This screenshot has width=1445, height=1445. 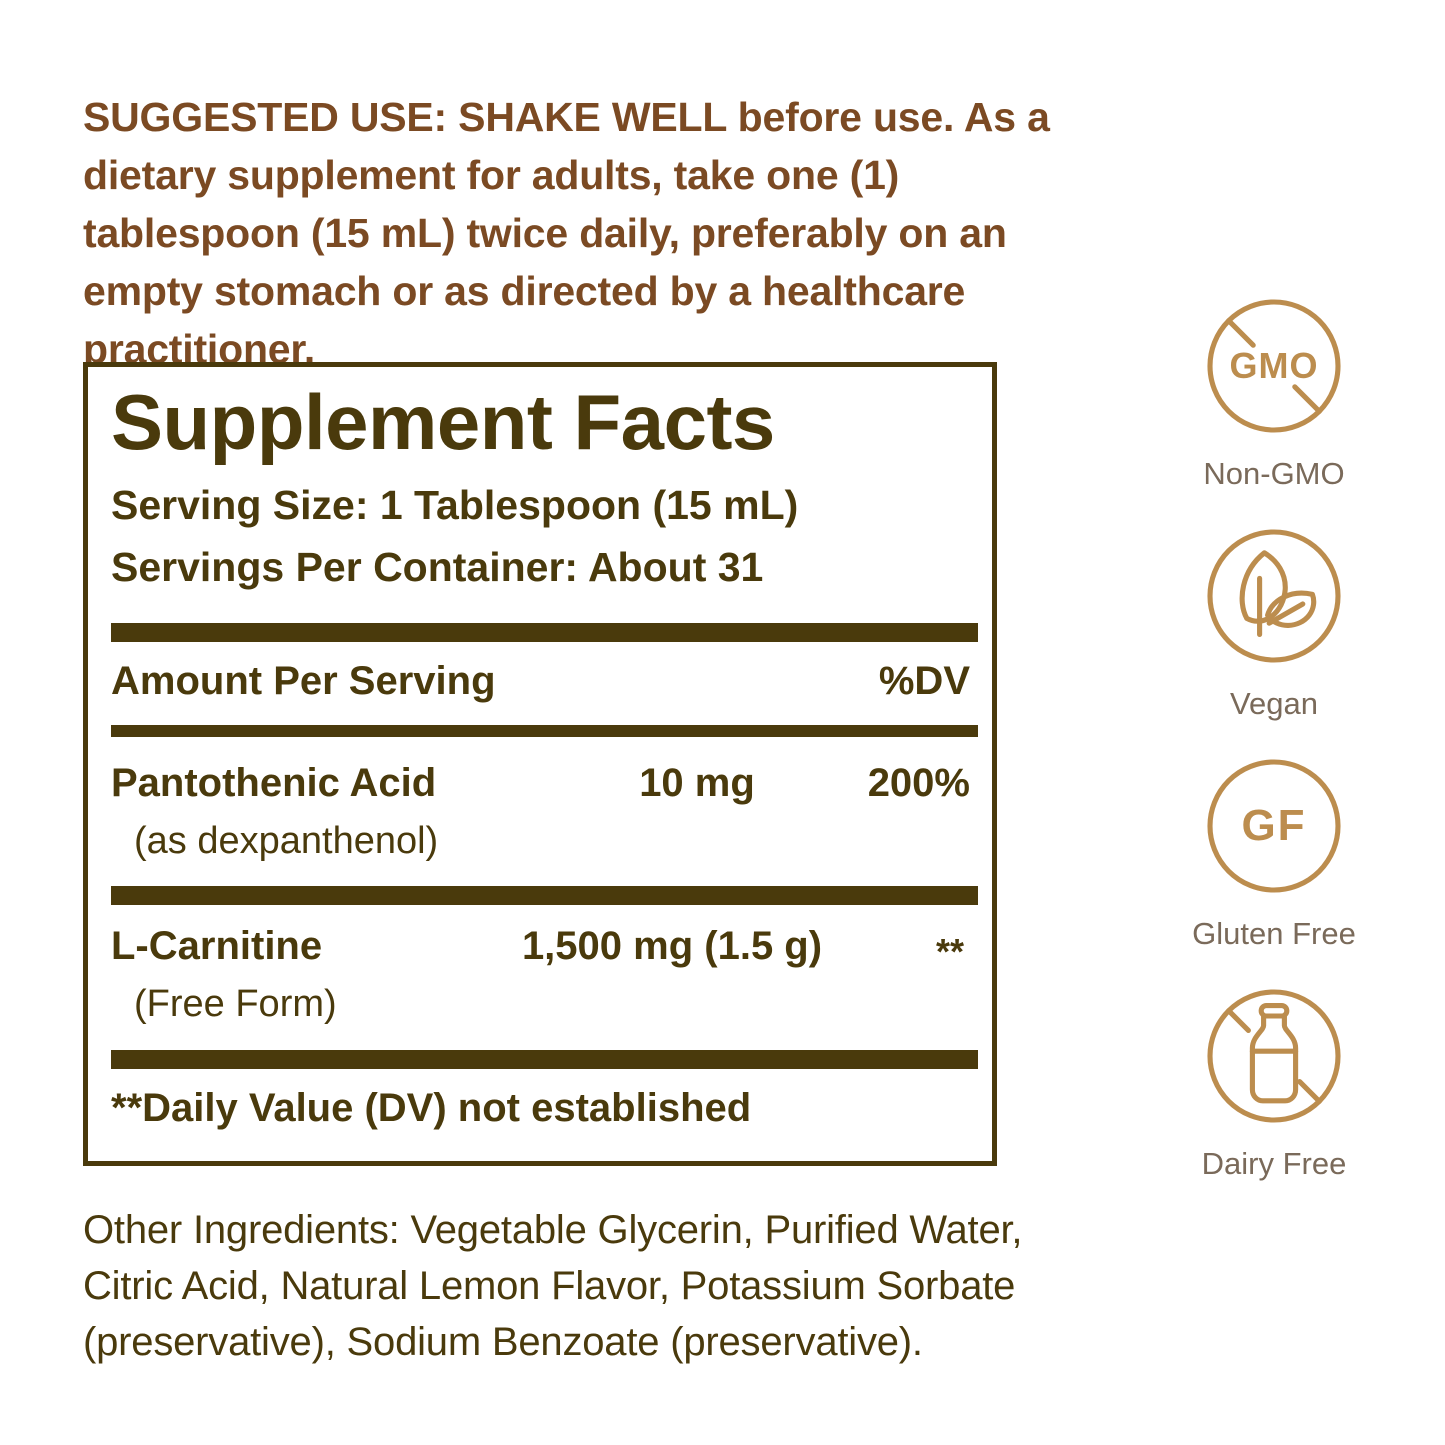 What do you see at coordinates (455, 505) in the screenshot?
I see `serving-size-text: Serving Size: 1 Tablespoon (15 mL)` at bounding box center [455, 505].